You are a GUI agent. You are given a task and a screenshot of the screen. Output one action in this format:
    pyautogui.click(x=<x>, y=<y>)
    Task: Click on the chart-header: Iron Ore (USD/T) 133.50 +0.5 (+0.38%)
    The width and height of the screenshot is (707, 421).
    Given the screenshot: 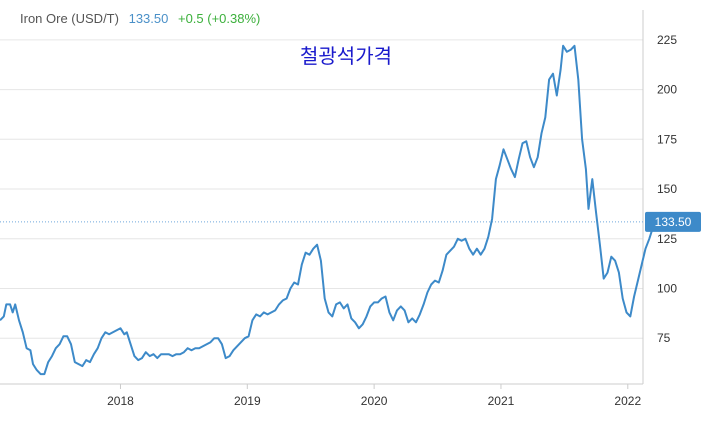 What is the action you would take?
    pyautogui.click(x=140, y=18)
    